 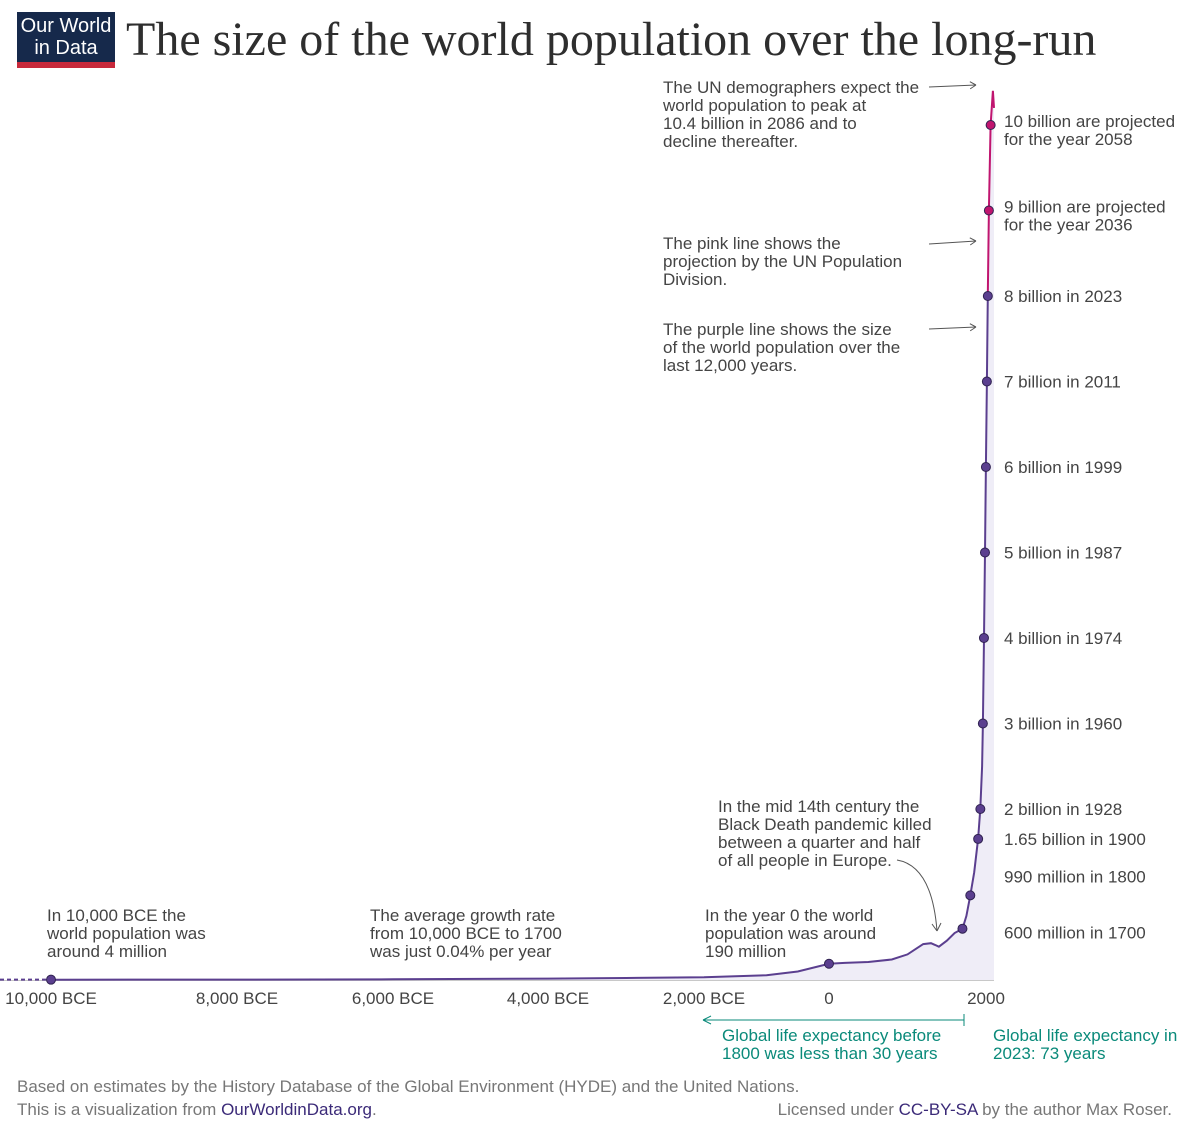 What do you see at coordinates (952, 328) in the screenshot?
I see `arrow-purple-line` at bounding box center [952, 328].